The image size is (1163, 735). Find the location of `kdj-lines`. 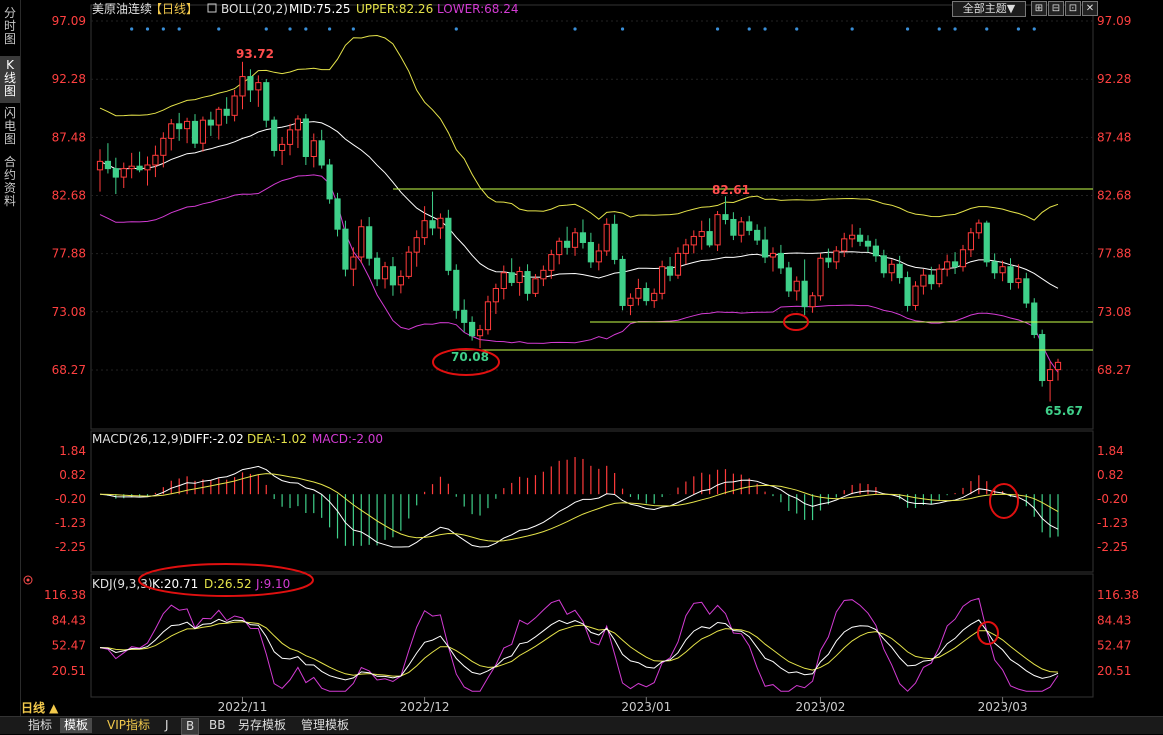

kdj-lines is located at coordinates (579, 644).